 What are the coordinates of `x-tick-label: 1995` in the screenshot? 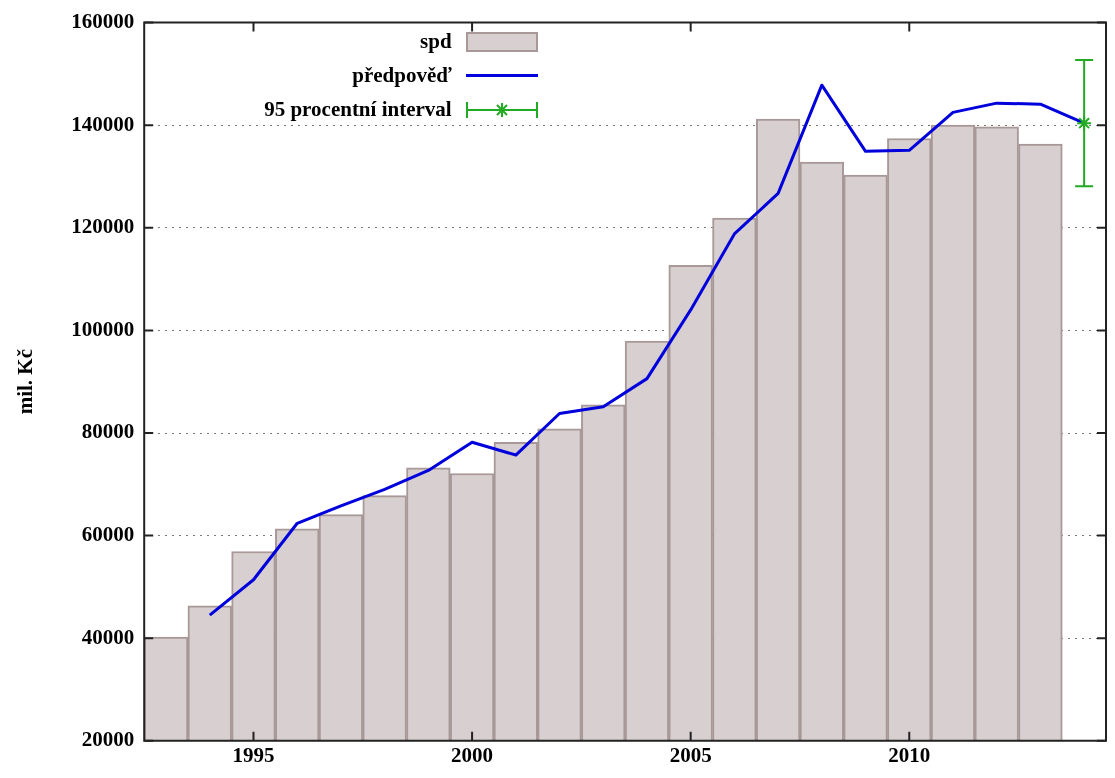 It's located at (253, 754).